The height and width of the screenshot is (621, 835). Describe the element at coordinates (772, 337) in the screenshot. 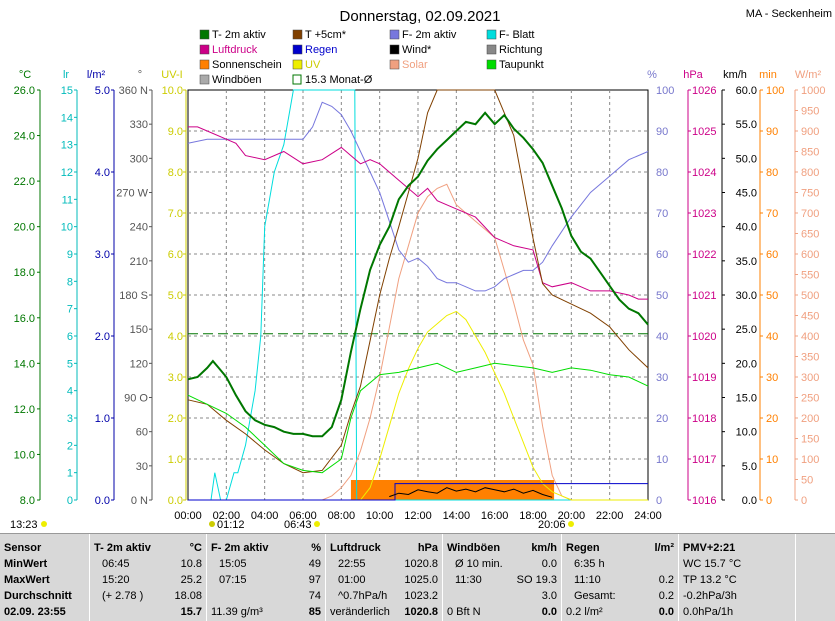

I see `axis-tick-label-min: 40` at that location.